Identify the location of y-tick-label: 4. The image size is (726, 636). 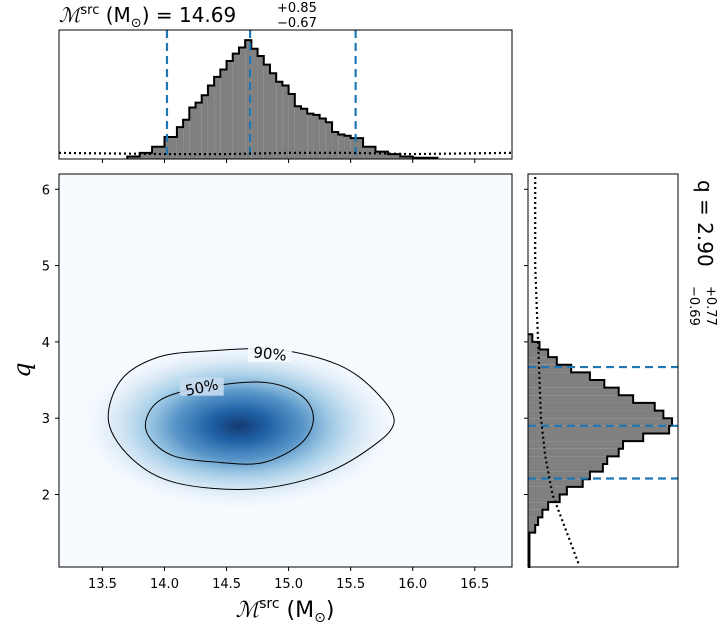
(46, 343).